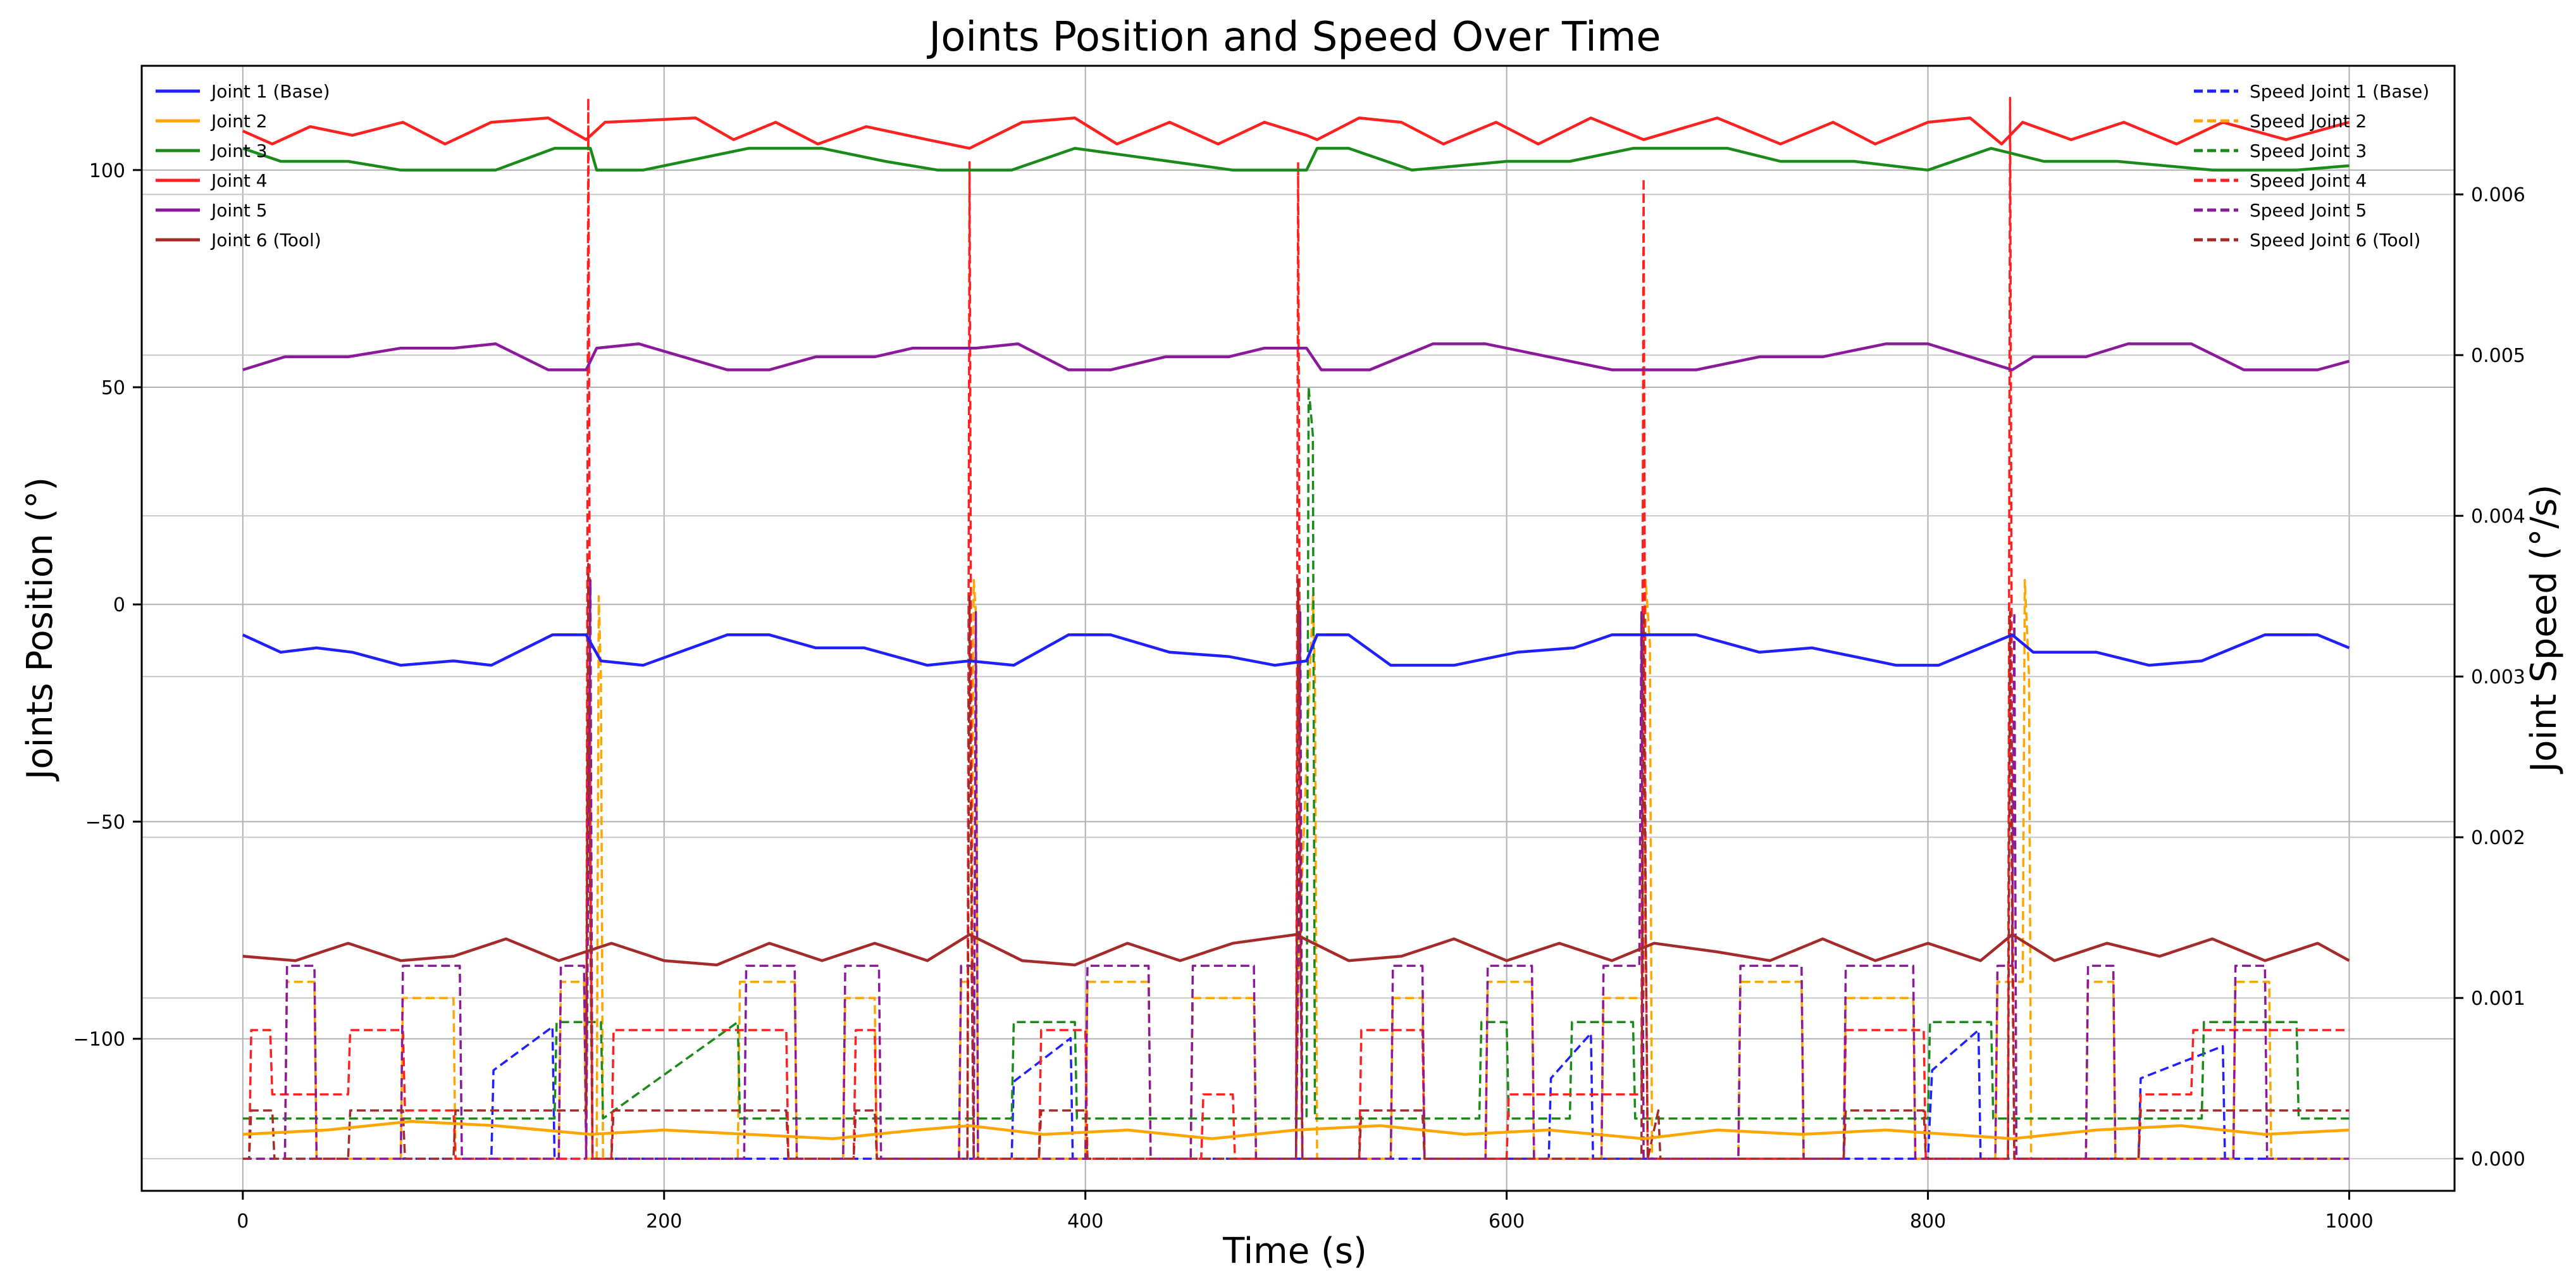 This screenshot has width=2576, height=1287. I want to click on y2-tick-label: 0.001, so click(2498, 999).